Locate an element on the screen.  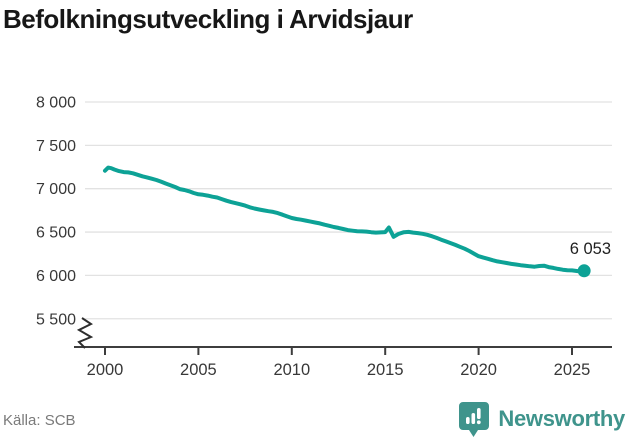
axis-break-icon is located at coordinates (85, 333).